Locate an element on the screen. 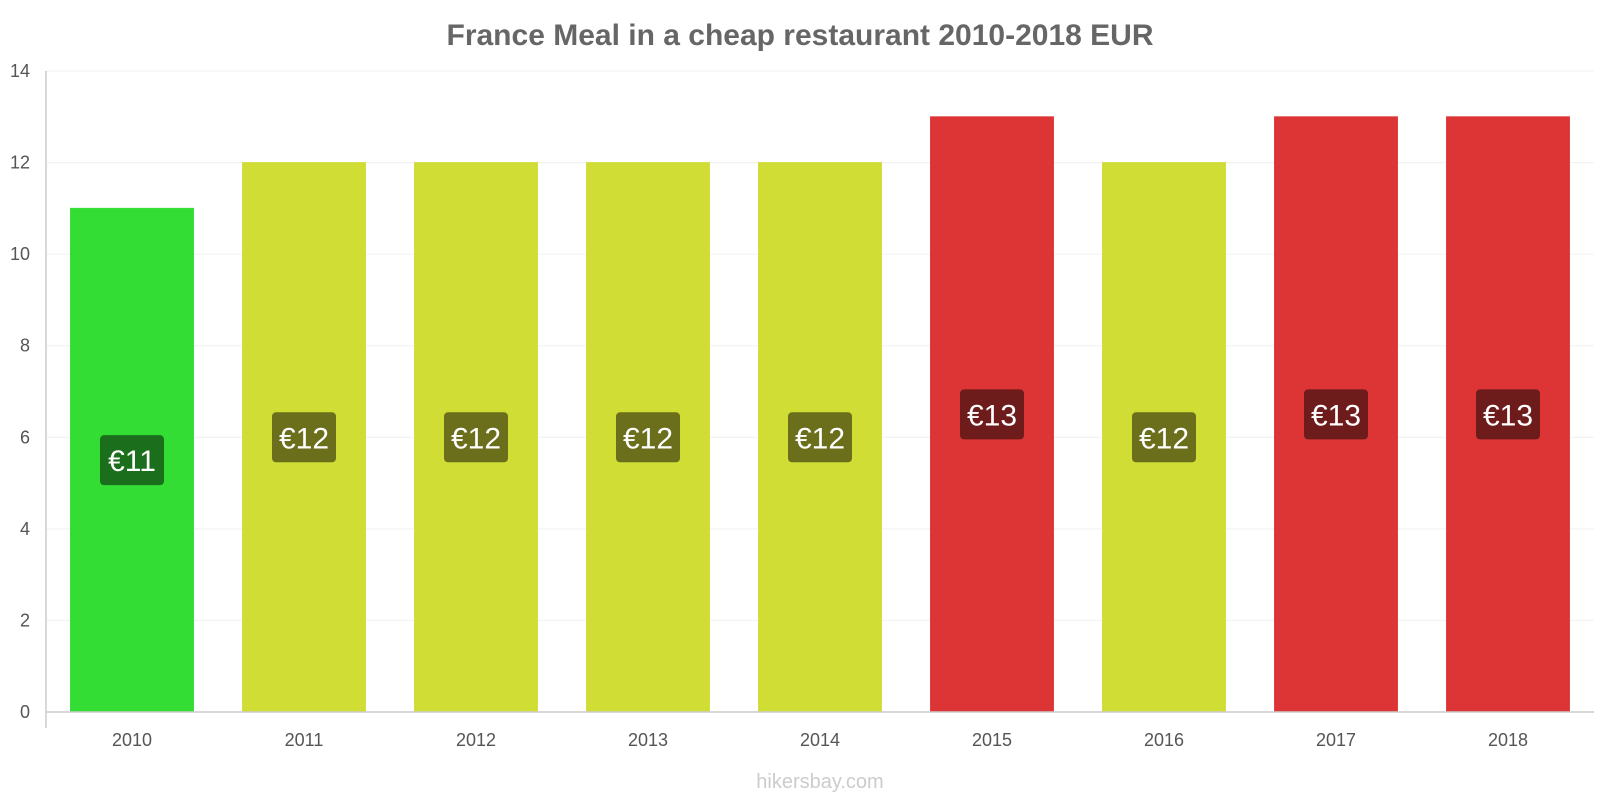 The image size is (1600, 800). x-tick-label: 2011 is located at coordinates (304, 740).